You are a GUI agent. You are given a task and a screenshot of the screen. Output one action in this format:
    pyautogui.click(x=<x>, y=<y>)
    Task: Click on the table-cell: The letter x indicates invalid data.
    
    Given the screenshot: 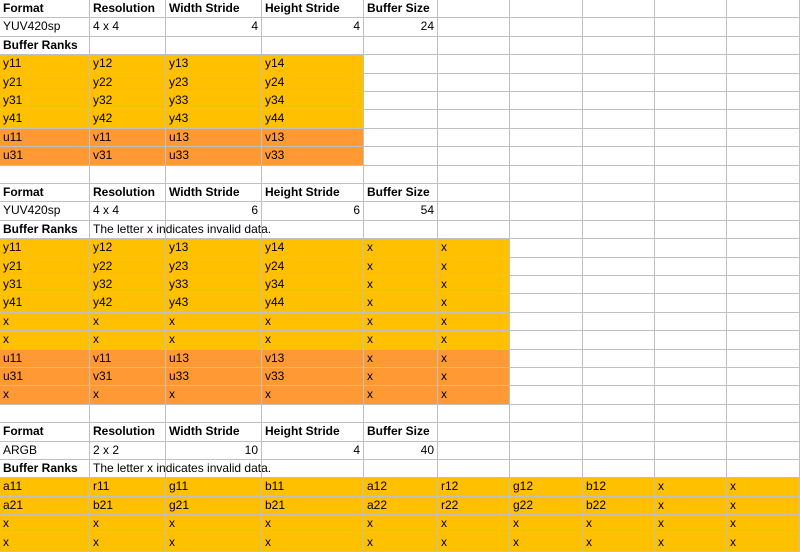 What is the action you would take?
    pyautogui.click(x=180, y=469)
    